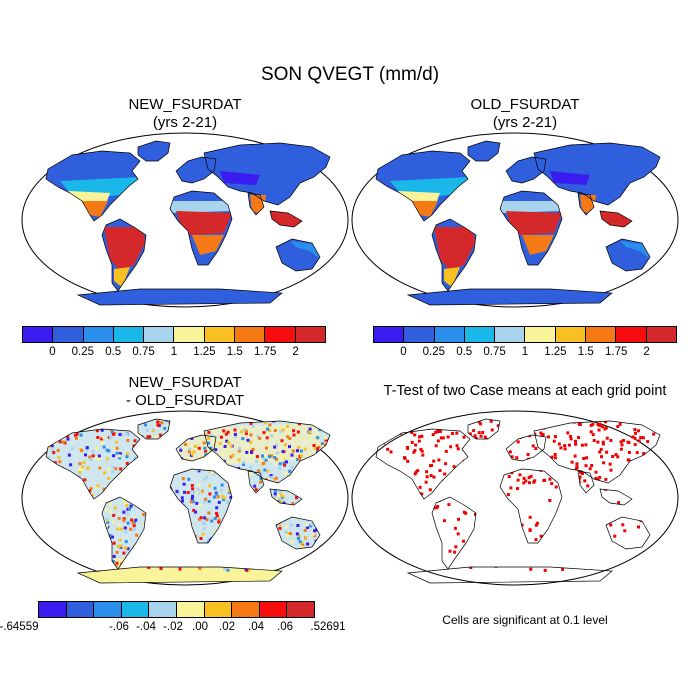  What do you see at coordinates (526, 170) in the screenshot?
I see `coastline-europe` at bounding box center [526, 170].